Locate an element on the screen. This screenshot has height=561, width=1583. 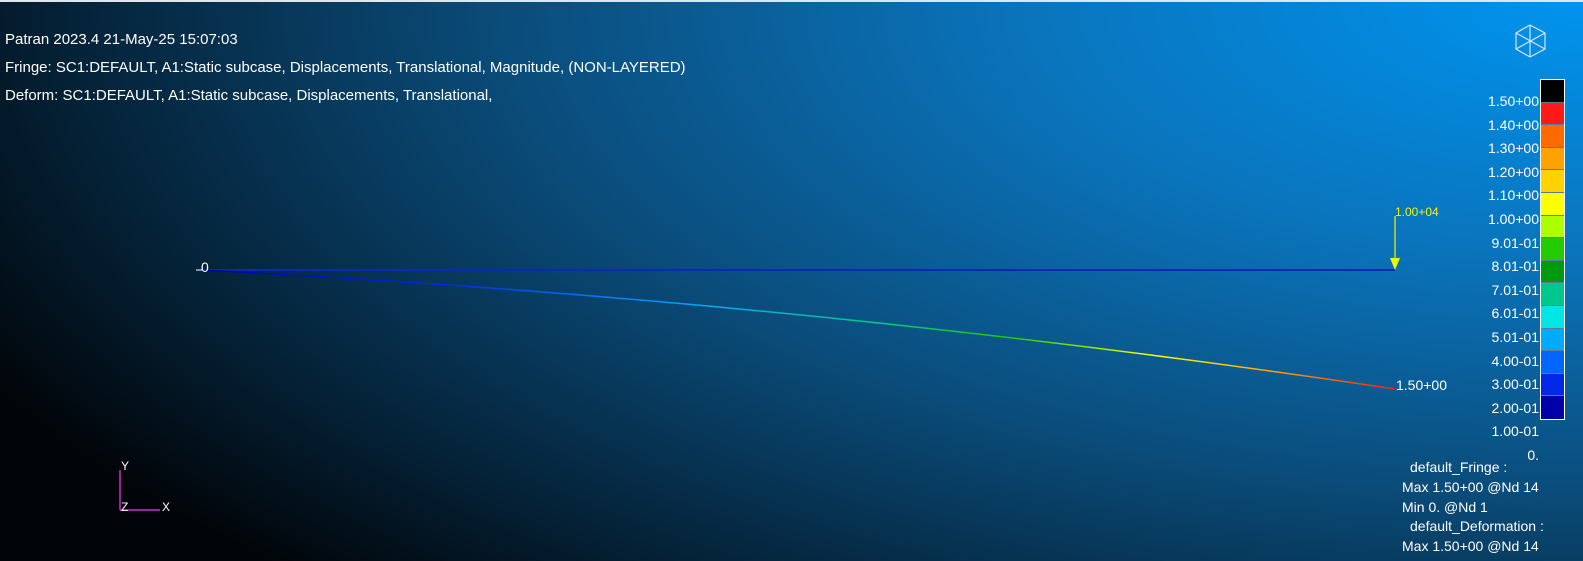
legend-value-label: 7.01-01 is located at coordinates (1515, 289).